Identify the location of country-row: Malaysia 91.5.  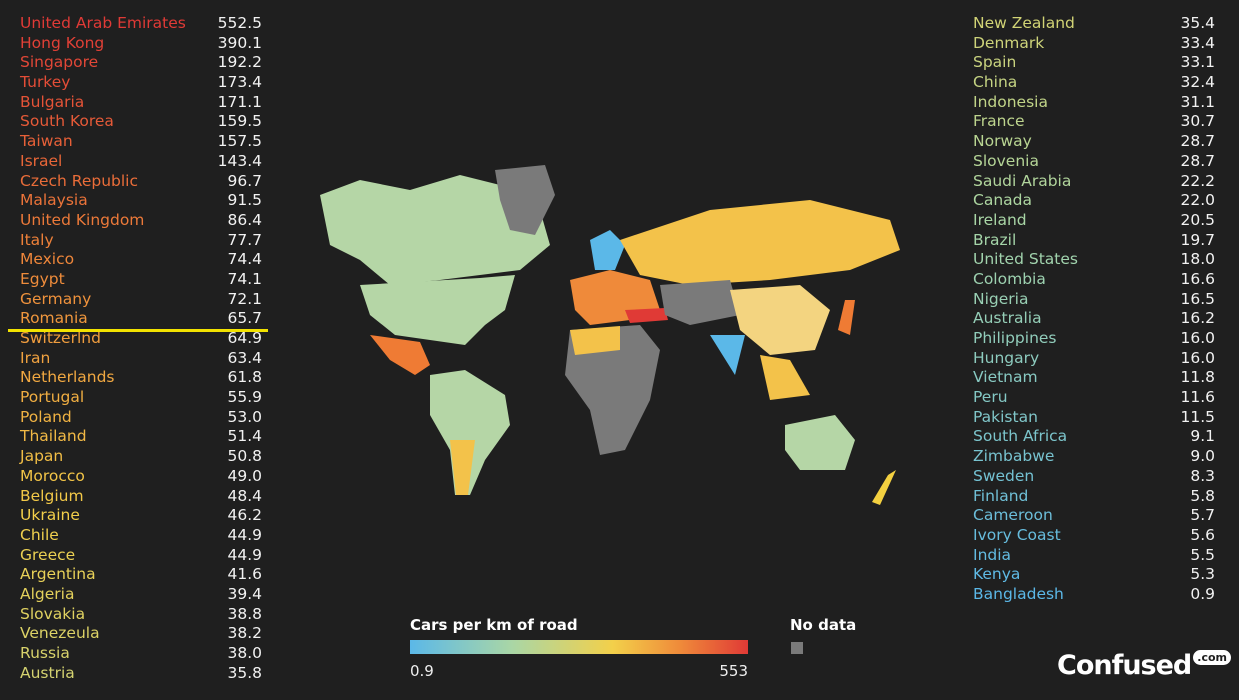
(141, 201).